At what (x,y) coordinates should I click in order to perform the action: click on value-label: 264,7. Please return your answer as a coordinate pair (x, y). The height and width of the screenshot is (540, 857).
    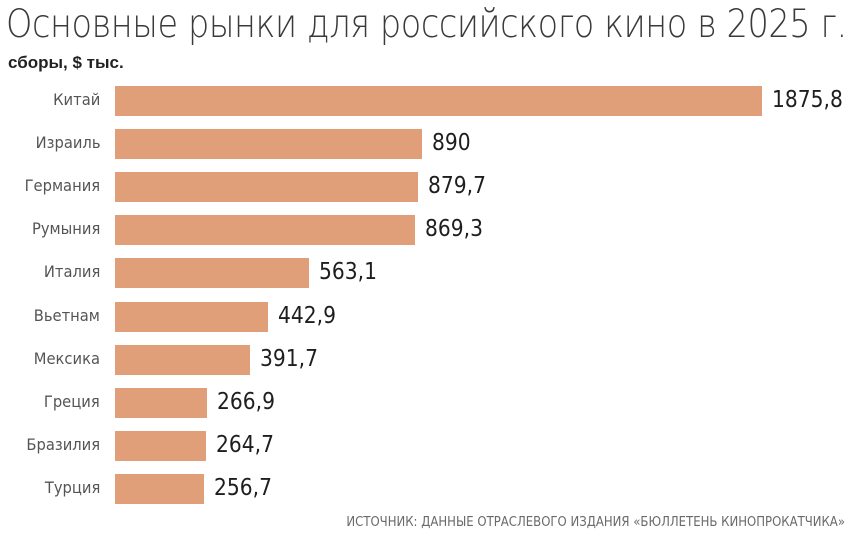
    Looking at the image, I should click on (245, 445).